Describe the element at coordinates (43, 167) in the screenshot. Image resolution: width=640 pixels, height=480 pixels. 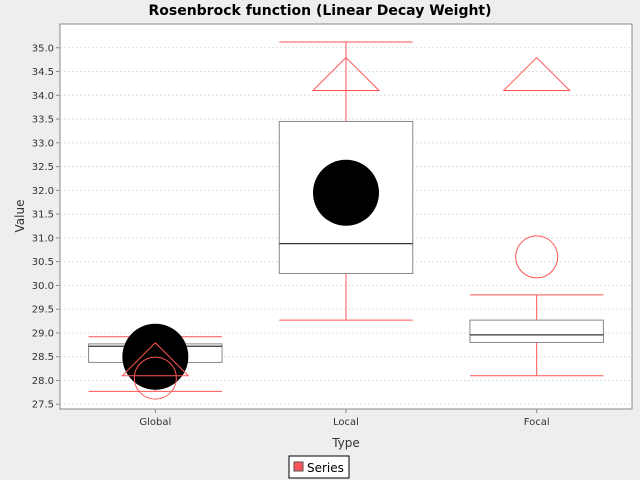
I see `y-tick-label: 32.5` at that location.